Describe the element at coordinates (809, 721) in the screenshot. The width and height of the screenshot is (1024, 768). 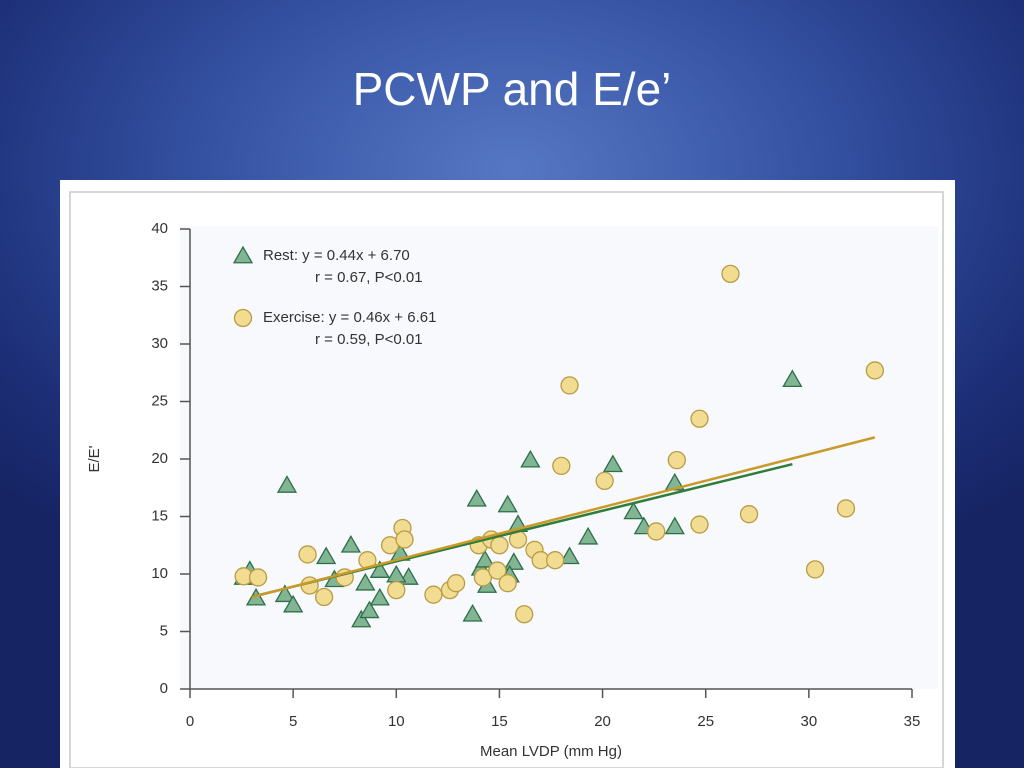
I see `x-tick-label: 30` at that location.